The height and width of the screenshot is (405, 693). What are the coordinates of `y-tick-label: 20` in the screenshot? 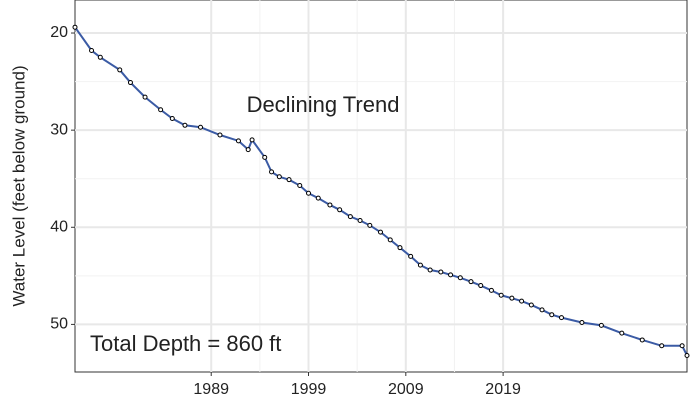 It's located at (59, 32).